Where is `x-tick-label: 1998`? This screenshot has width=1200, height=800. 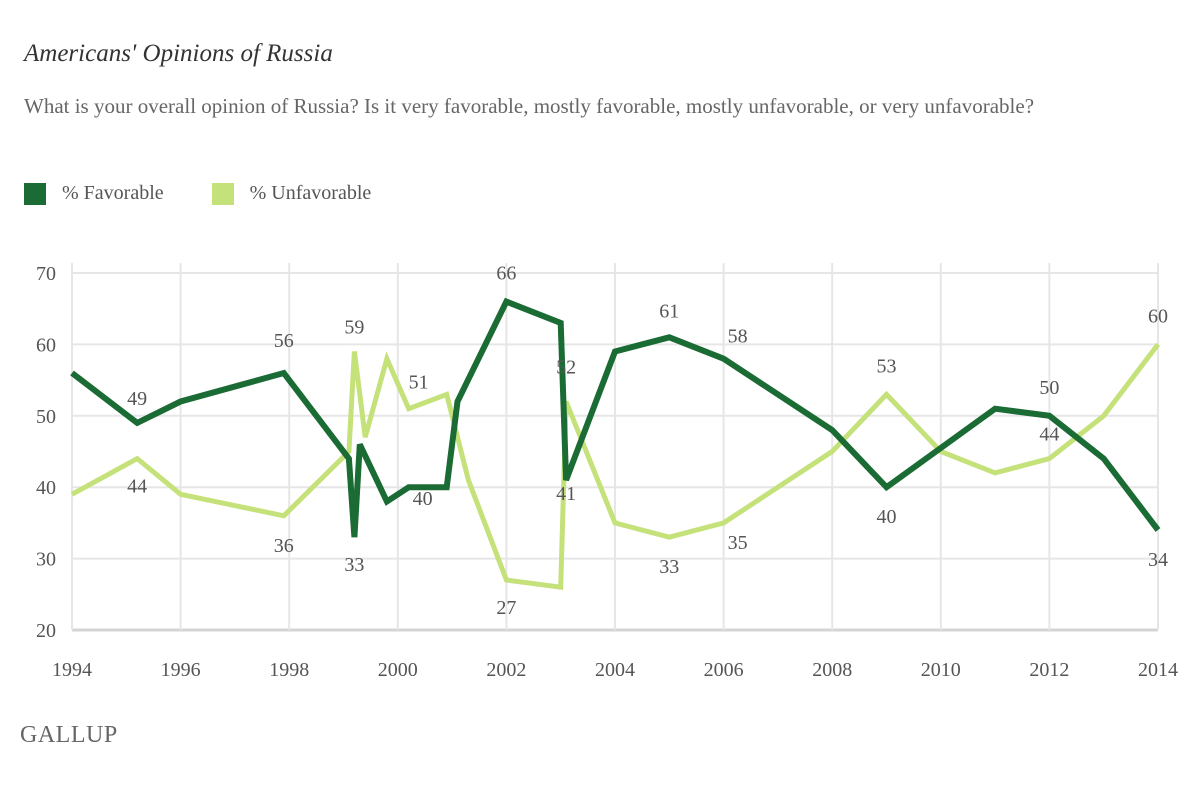
x-tick-label: 1998 is located at coordinates (289, 670).